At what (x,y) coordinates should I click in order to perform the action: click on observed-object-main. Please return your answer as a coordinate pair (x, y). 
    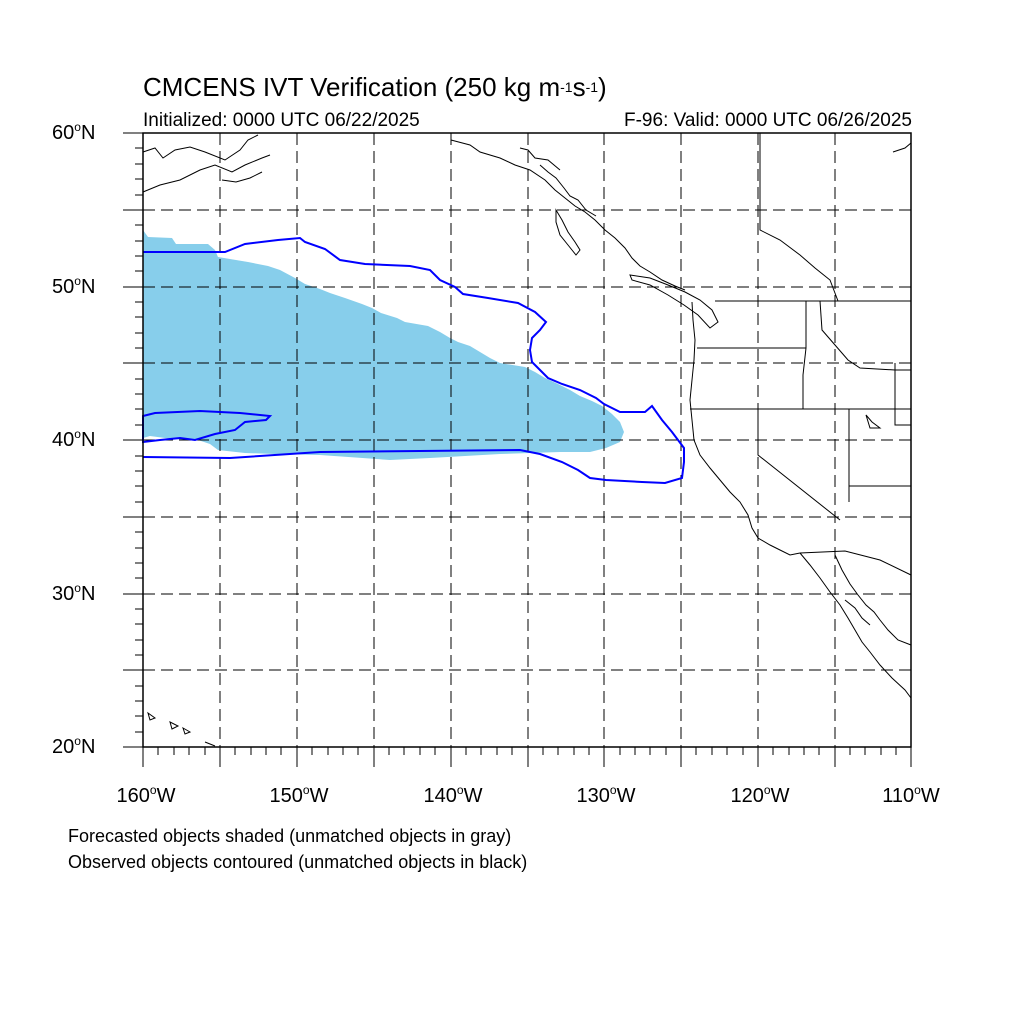
    Looking at the image, I should click on (413, 360).